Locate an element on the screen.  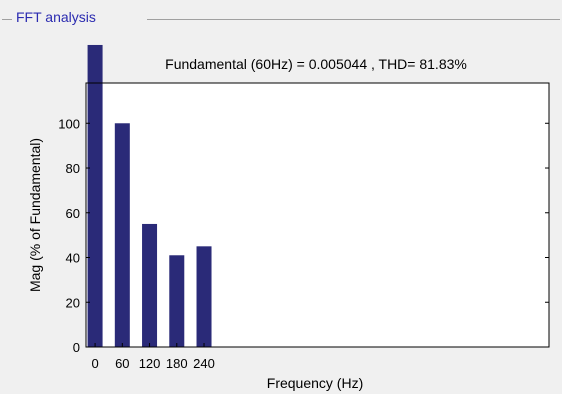
bar-180hz is located at coordinates (177, 301).